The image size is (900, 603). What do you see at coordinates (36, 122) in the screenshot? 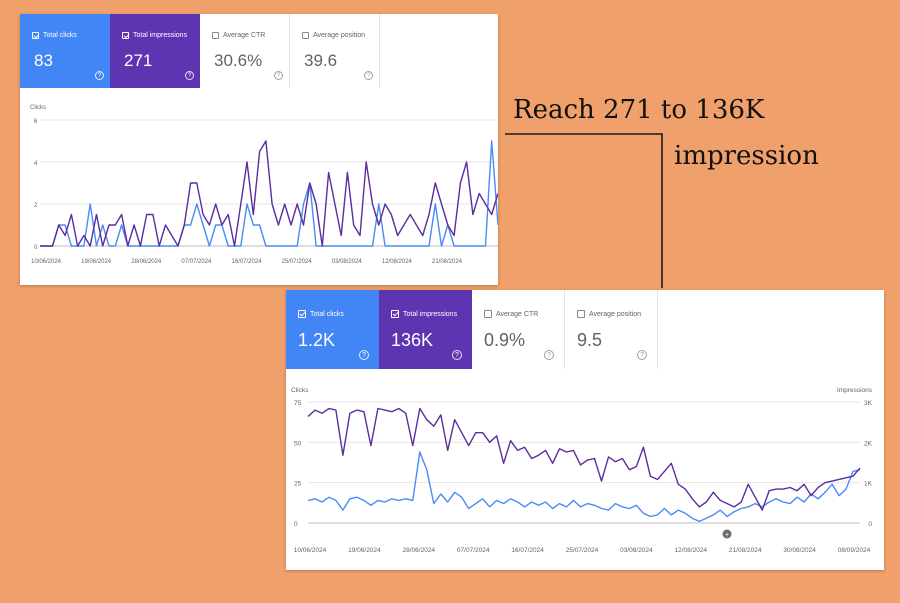
I see `y-tick-label: 6` at bounding box center [36, 122].